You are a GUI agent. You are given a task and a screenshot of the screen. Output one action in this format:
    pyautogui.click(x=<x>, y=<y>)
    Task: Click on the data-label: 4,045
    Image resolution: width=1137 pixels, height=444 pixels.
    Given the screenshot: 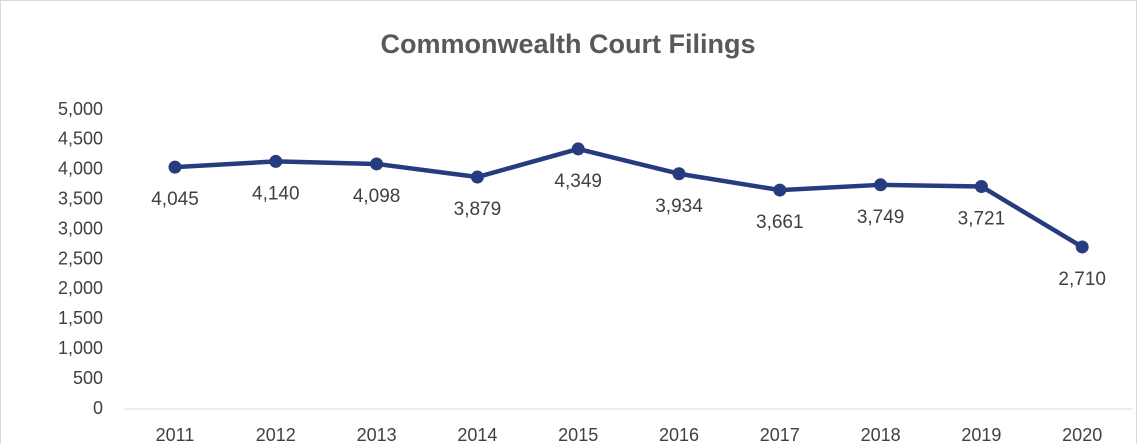 What is the action you would take?
    pyautogui.click(x=175, y=199)
    